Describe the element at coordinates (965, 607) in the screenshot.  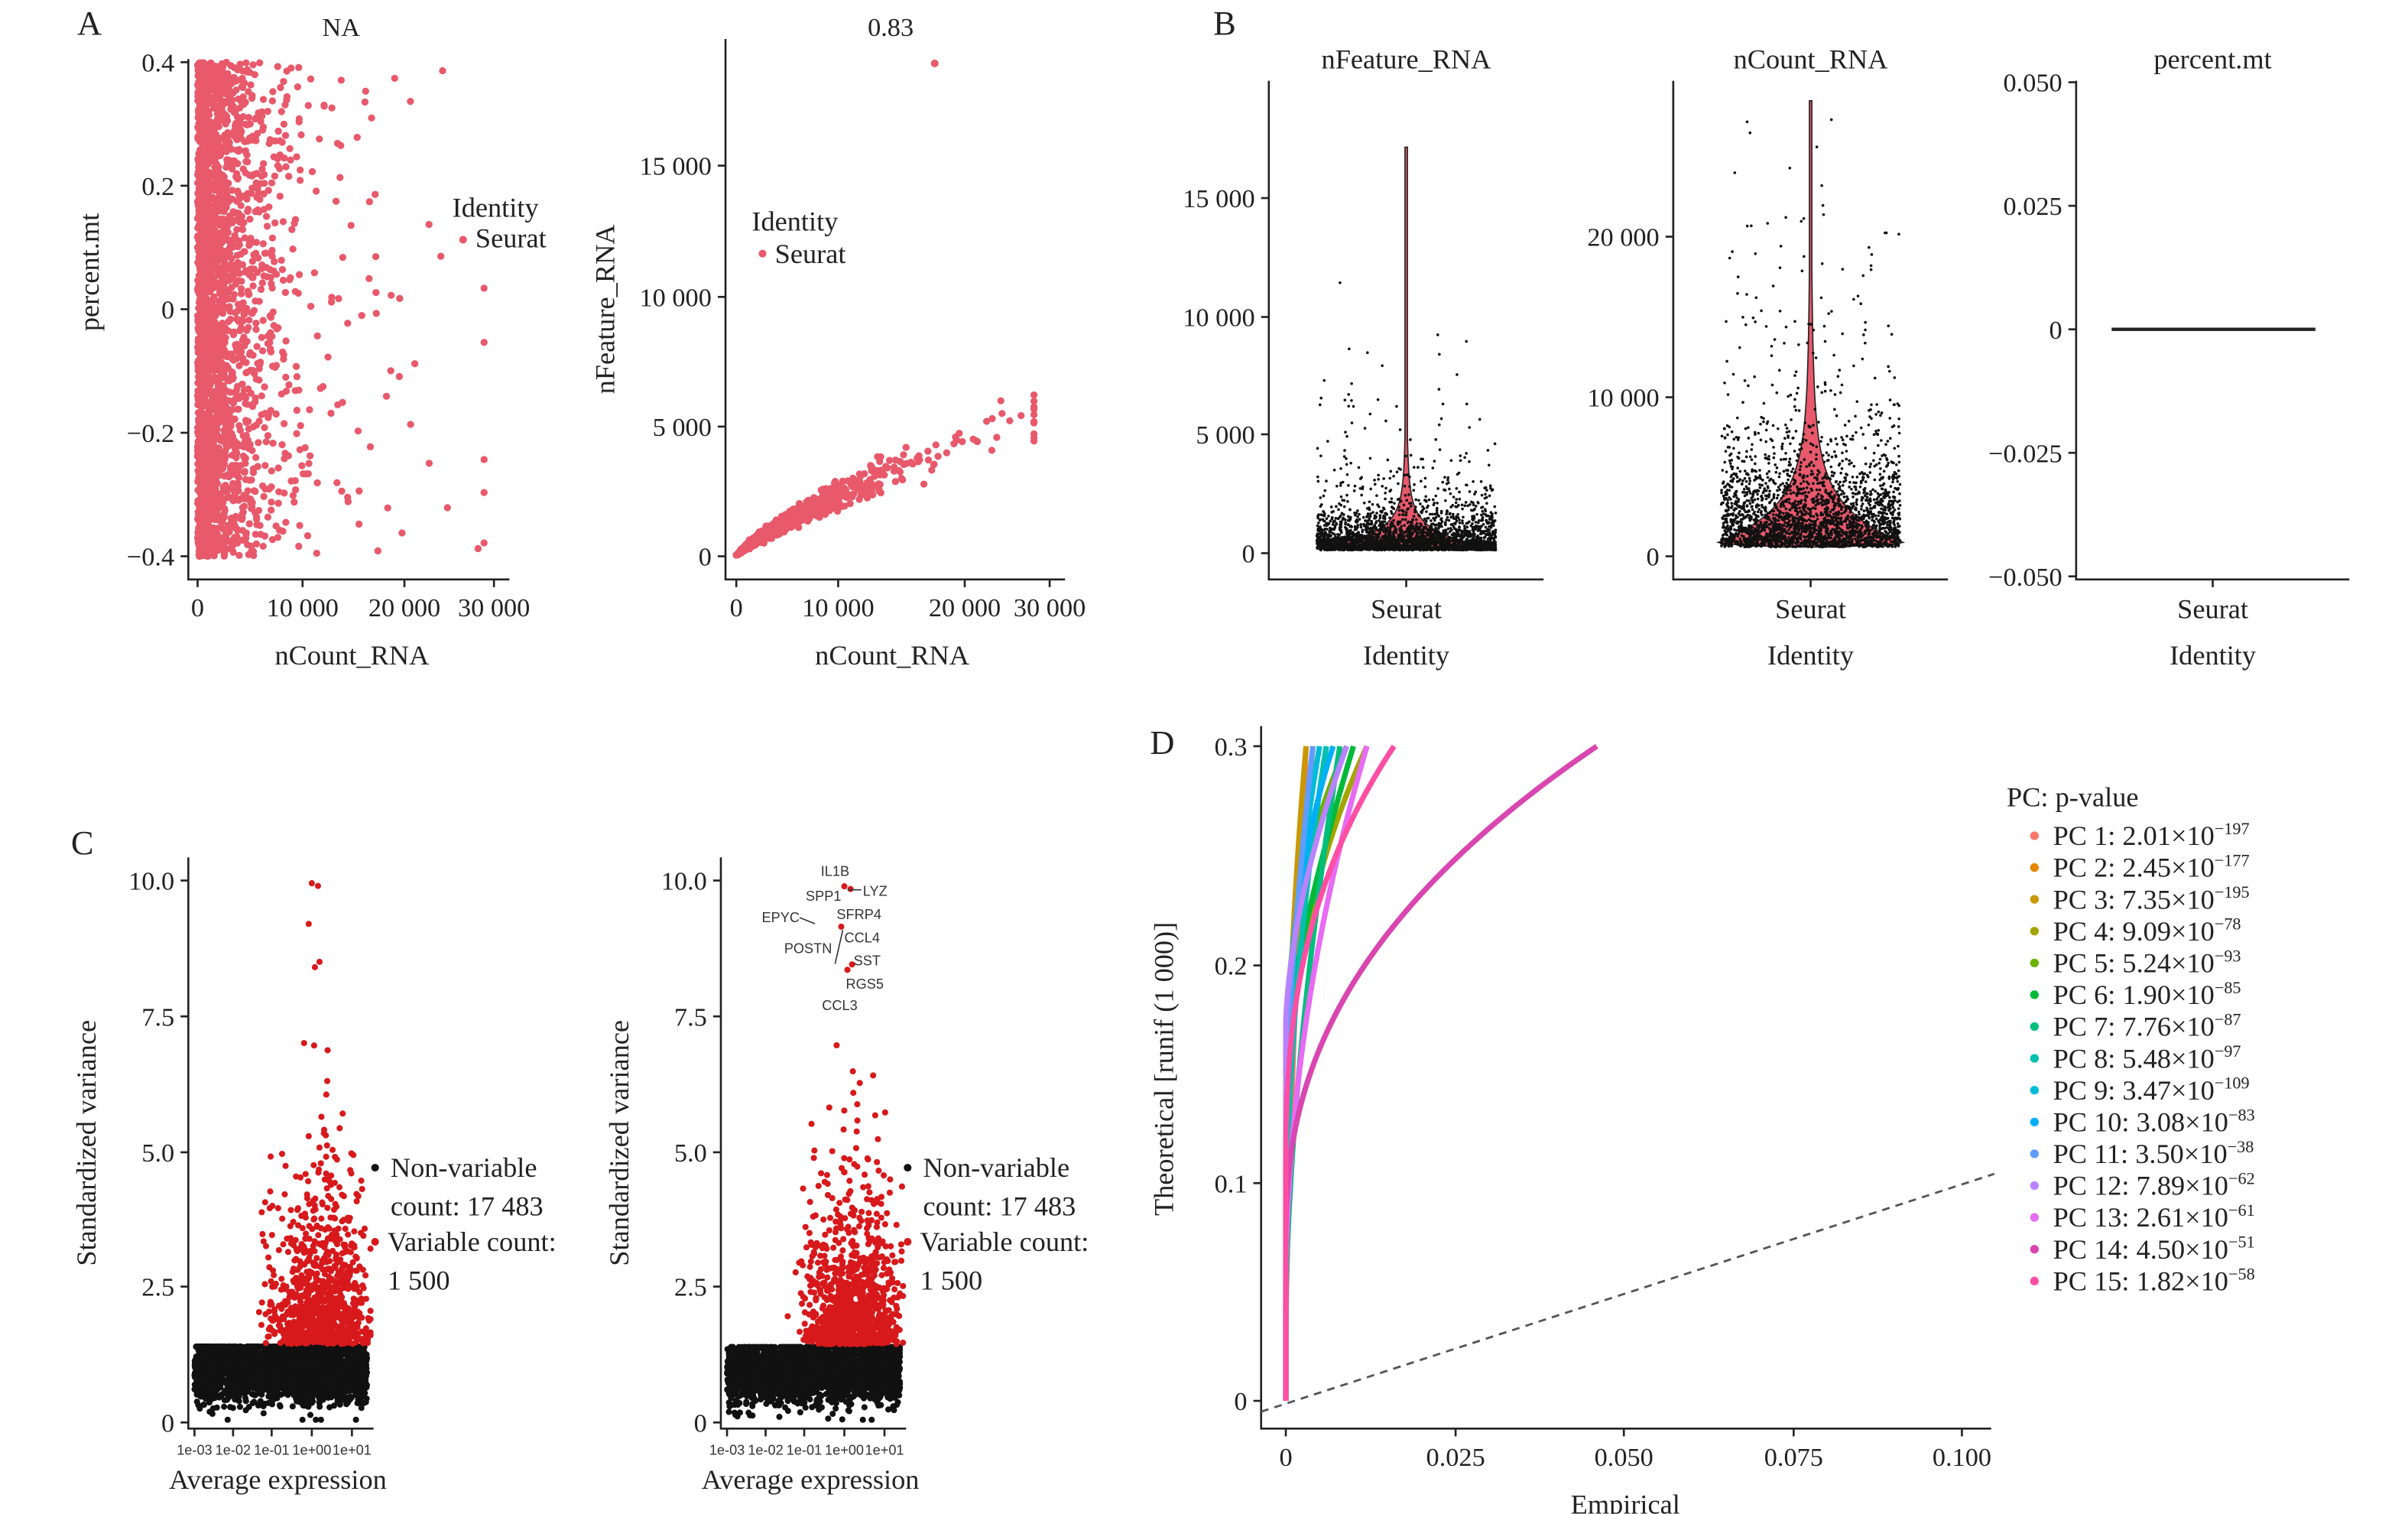
I see `x-tick-label: 20 000` at that location.